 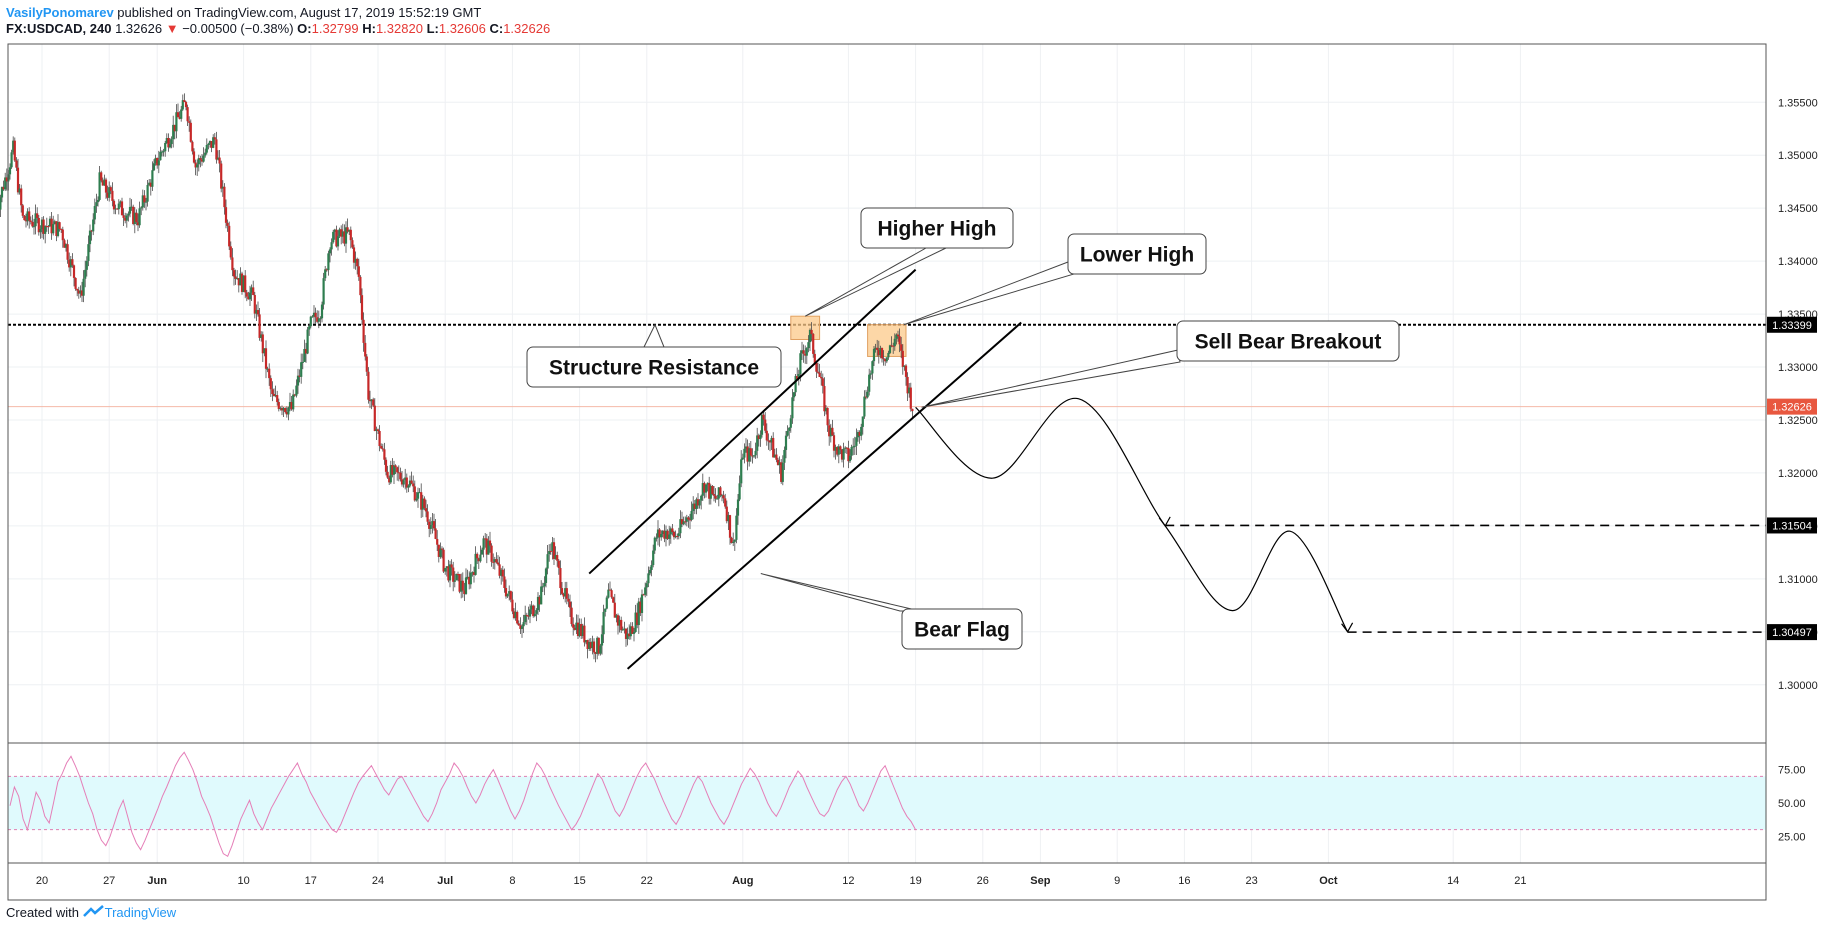 What do you see at coordinates (887, 803) in the screenshot?
I see `rsi-band` at bounding box center [887, 803].